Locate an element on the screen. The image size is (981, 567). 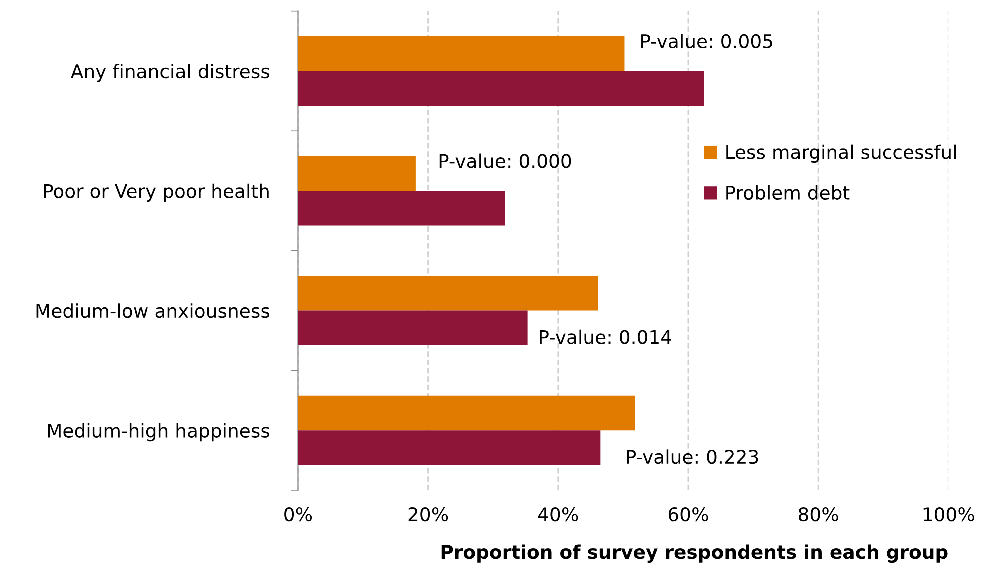
legend-label: Problem debt is located at coordinates (788, 192).